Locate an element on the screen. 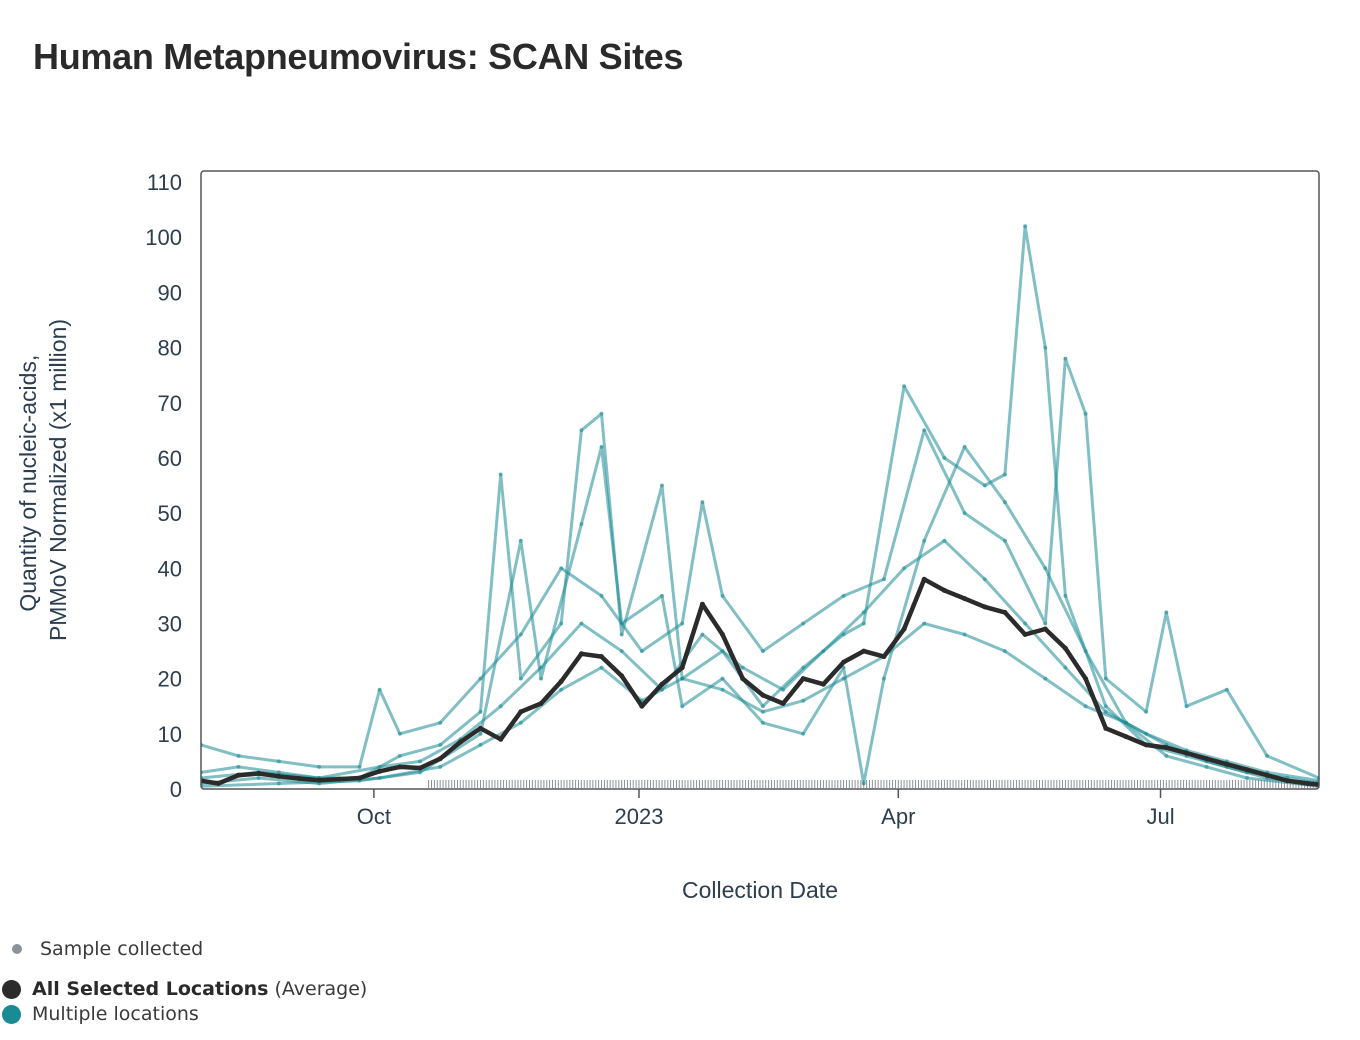 This screenshot has height=1040, width=1360. x-tick-label: Jul is located at coordinates (1160, 816).